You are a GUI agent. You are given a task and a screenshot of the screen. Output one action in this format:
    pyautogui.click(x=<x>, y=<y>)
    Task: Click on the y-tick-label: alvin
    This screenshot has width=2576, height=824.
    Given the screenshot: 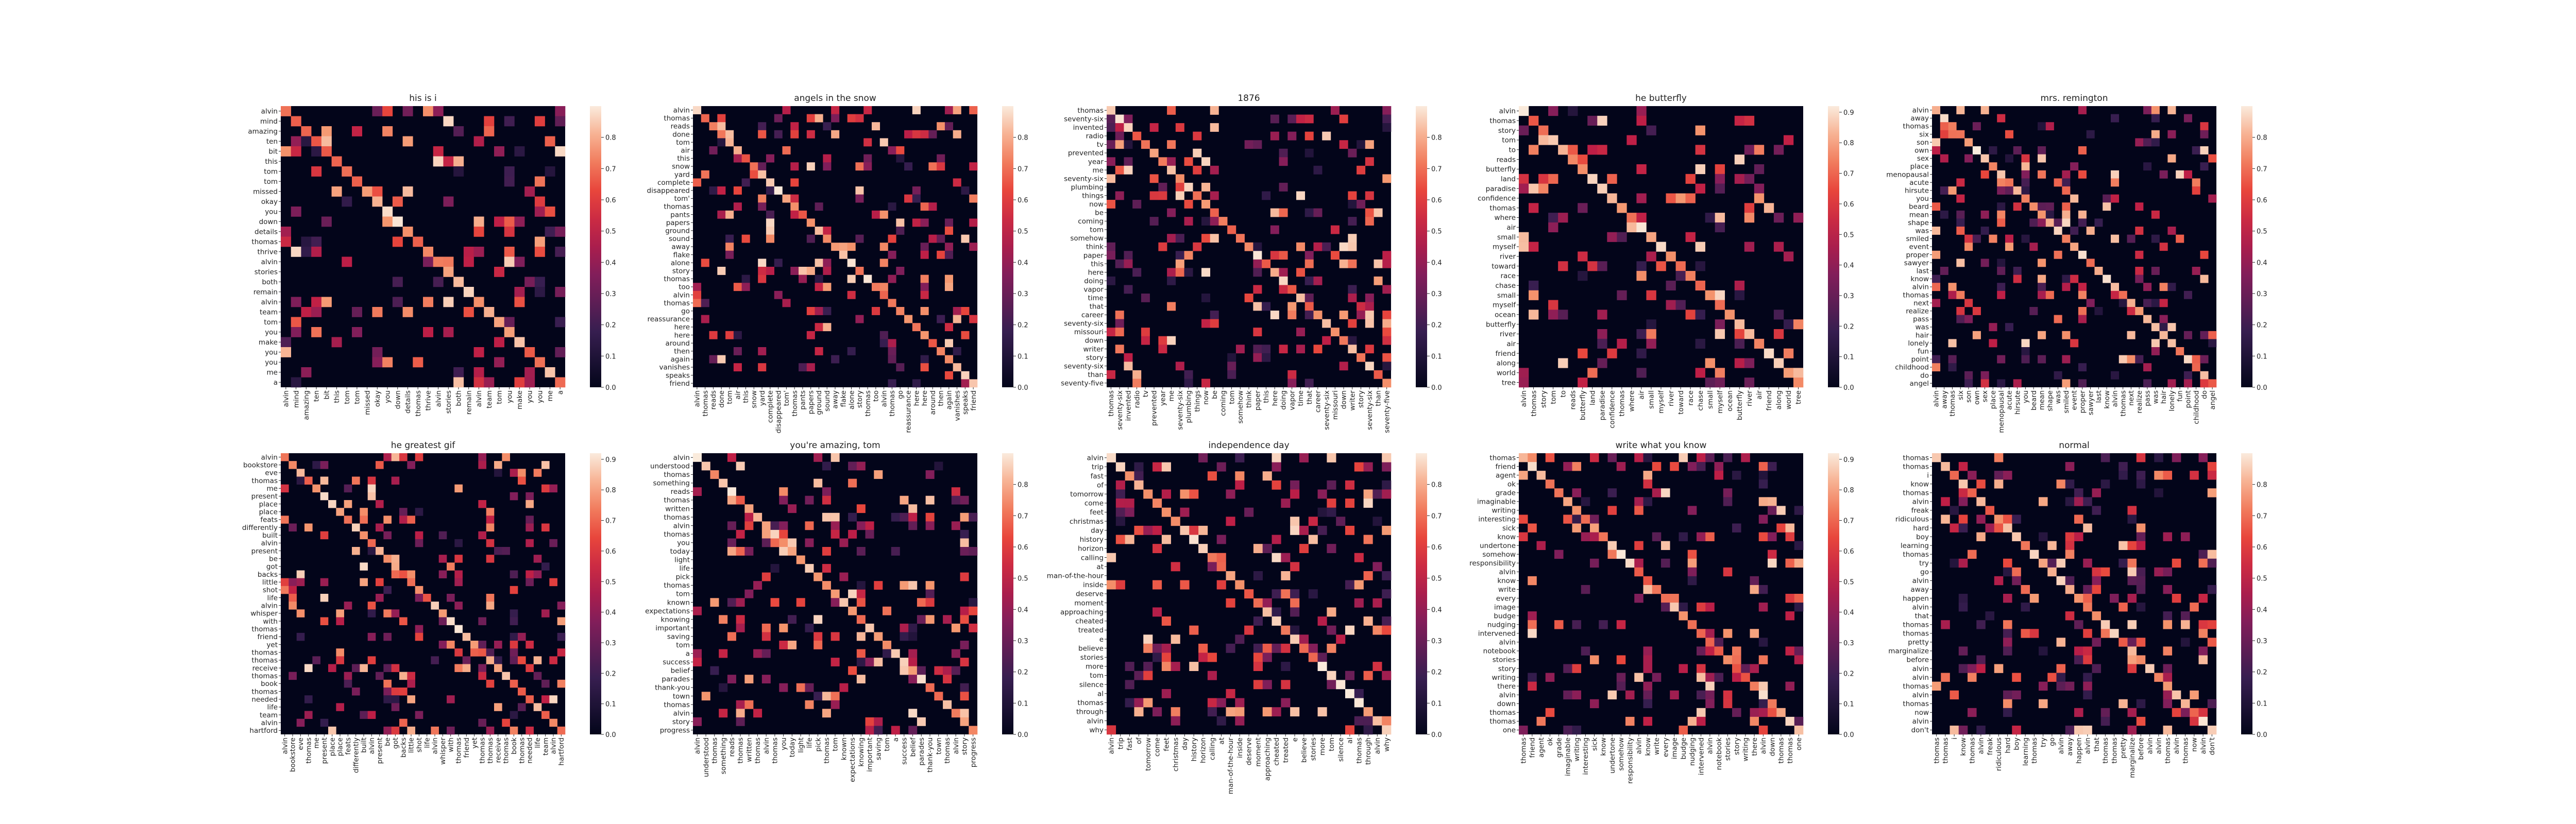 What is the action you would take?
    pyautogui.click(x=1508, y=572)
    